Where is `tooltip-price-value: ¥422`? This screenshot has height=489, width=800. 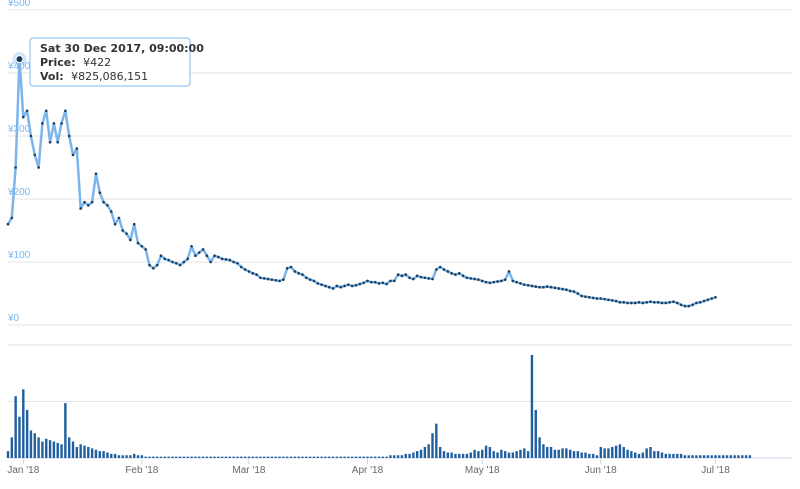
tooltip-price-value: ¥422 is located at coordinates (97, 62).